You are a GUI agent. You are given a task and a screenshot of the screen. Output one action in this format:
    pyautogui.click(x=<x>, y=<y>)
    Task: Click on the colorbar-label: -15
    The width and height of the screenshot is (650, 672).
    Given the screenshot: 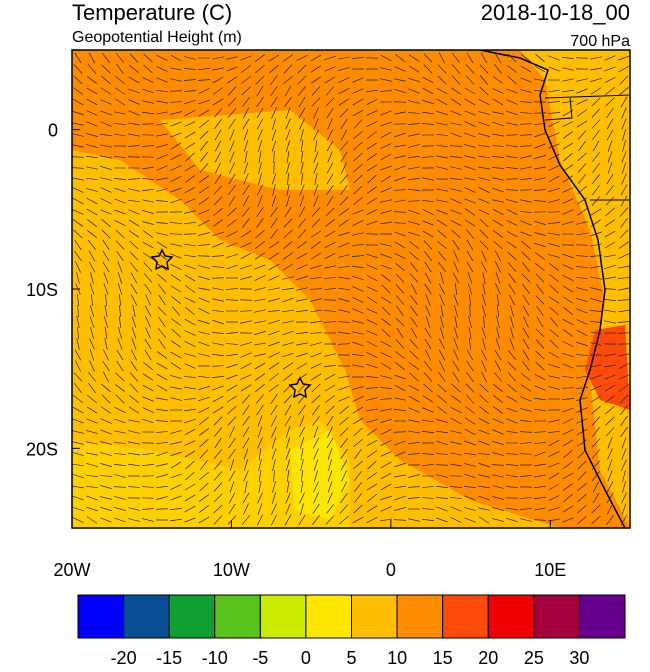 What is the action you would take?
    pyautogui.click(x=169, y=657)
    